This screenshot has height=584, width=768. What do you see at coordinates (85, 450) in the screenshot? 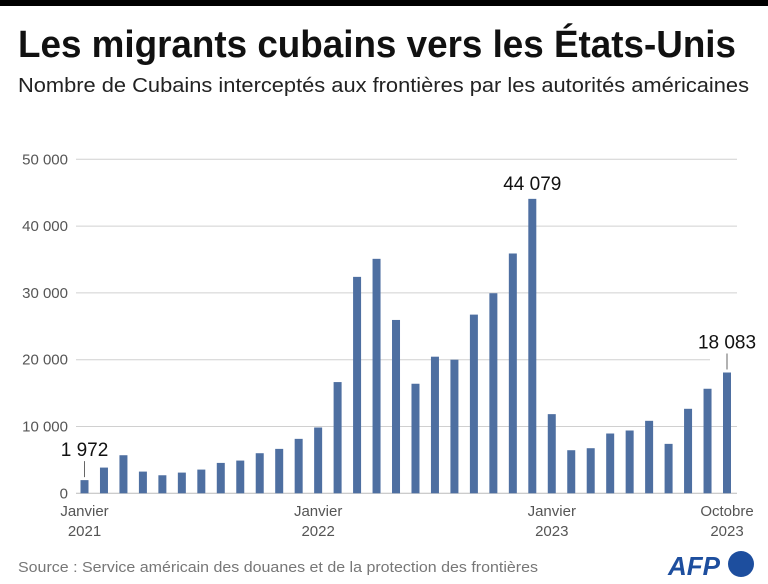
I see `data-label: 1 972` at bounding box center [85, 450].